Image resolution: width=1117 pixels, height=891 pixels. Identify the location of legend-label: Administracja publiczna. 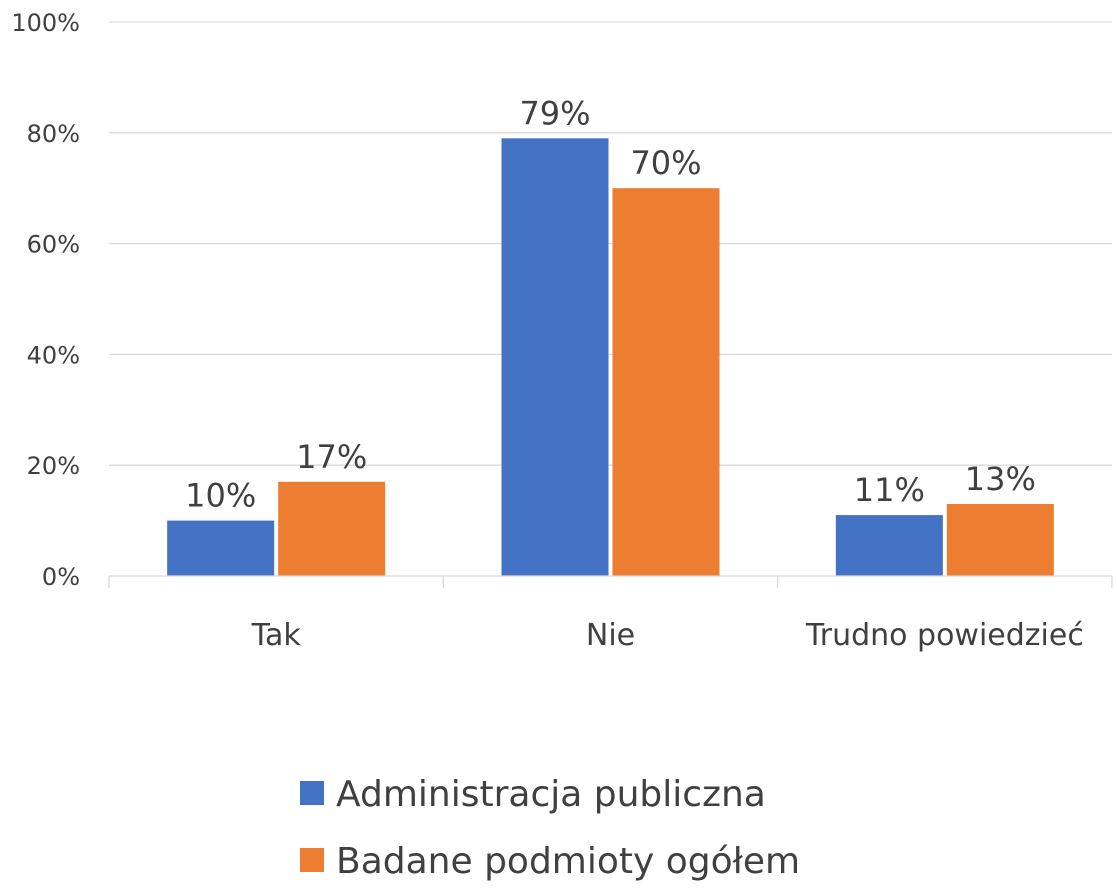
(551, 794).